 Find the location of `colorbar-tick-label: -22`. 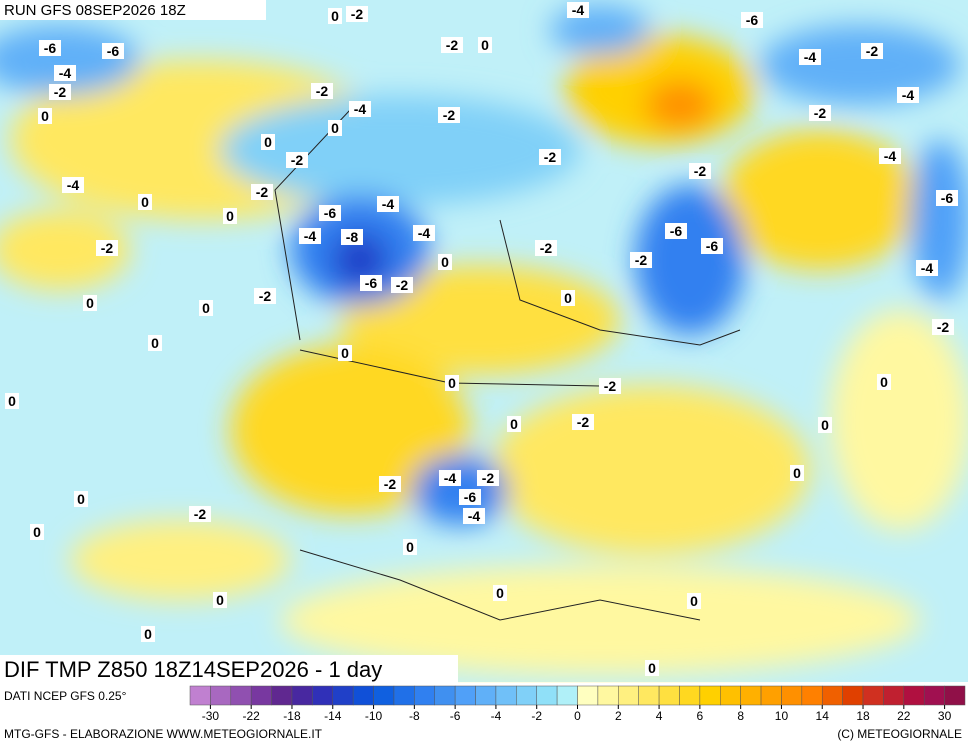

colorbar-tick-label: -22 is located at coordinates (252, 716).